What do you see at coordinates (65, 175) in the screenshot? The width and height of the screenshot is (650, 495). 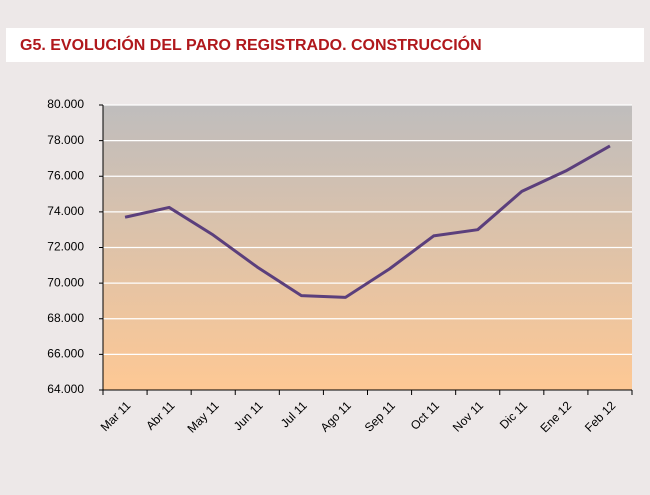 I see `y-tick-label: 76.000` at bounding box center [65, 175].